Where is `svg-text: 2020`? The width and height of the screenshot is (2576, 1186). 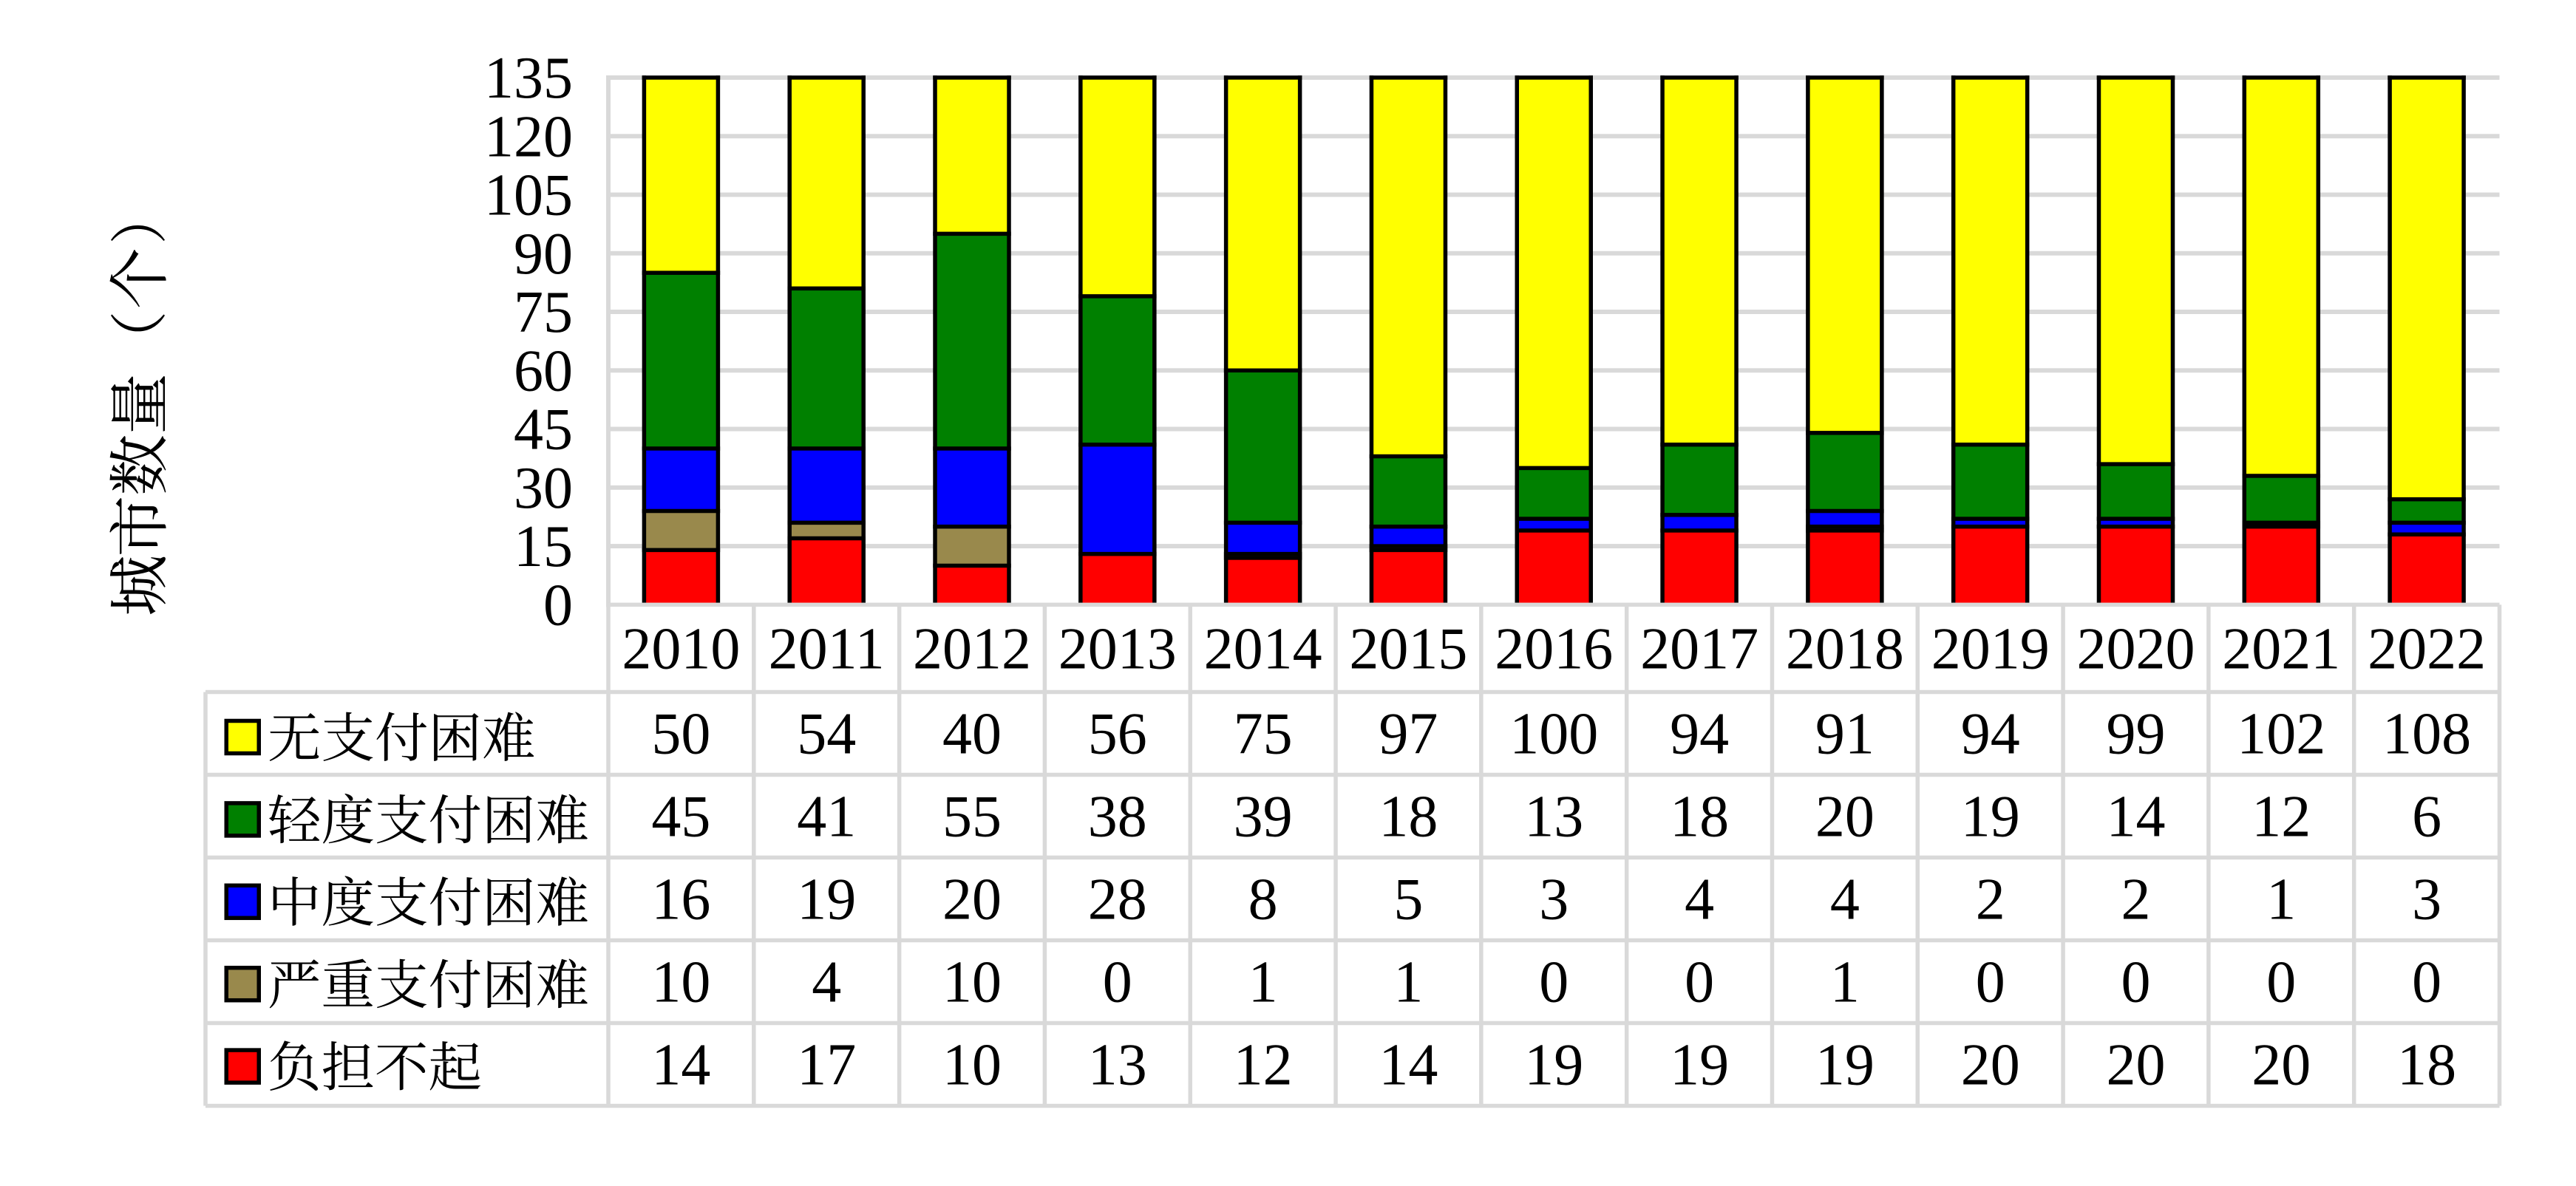
svg-text: 2020 is located at coordinates (2136, 648).